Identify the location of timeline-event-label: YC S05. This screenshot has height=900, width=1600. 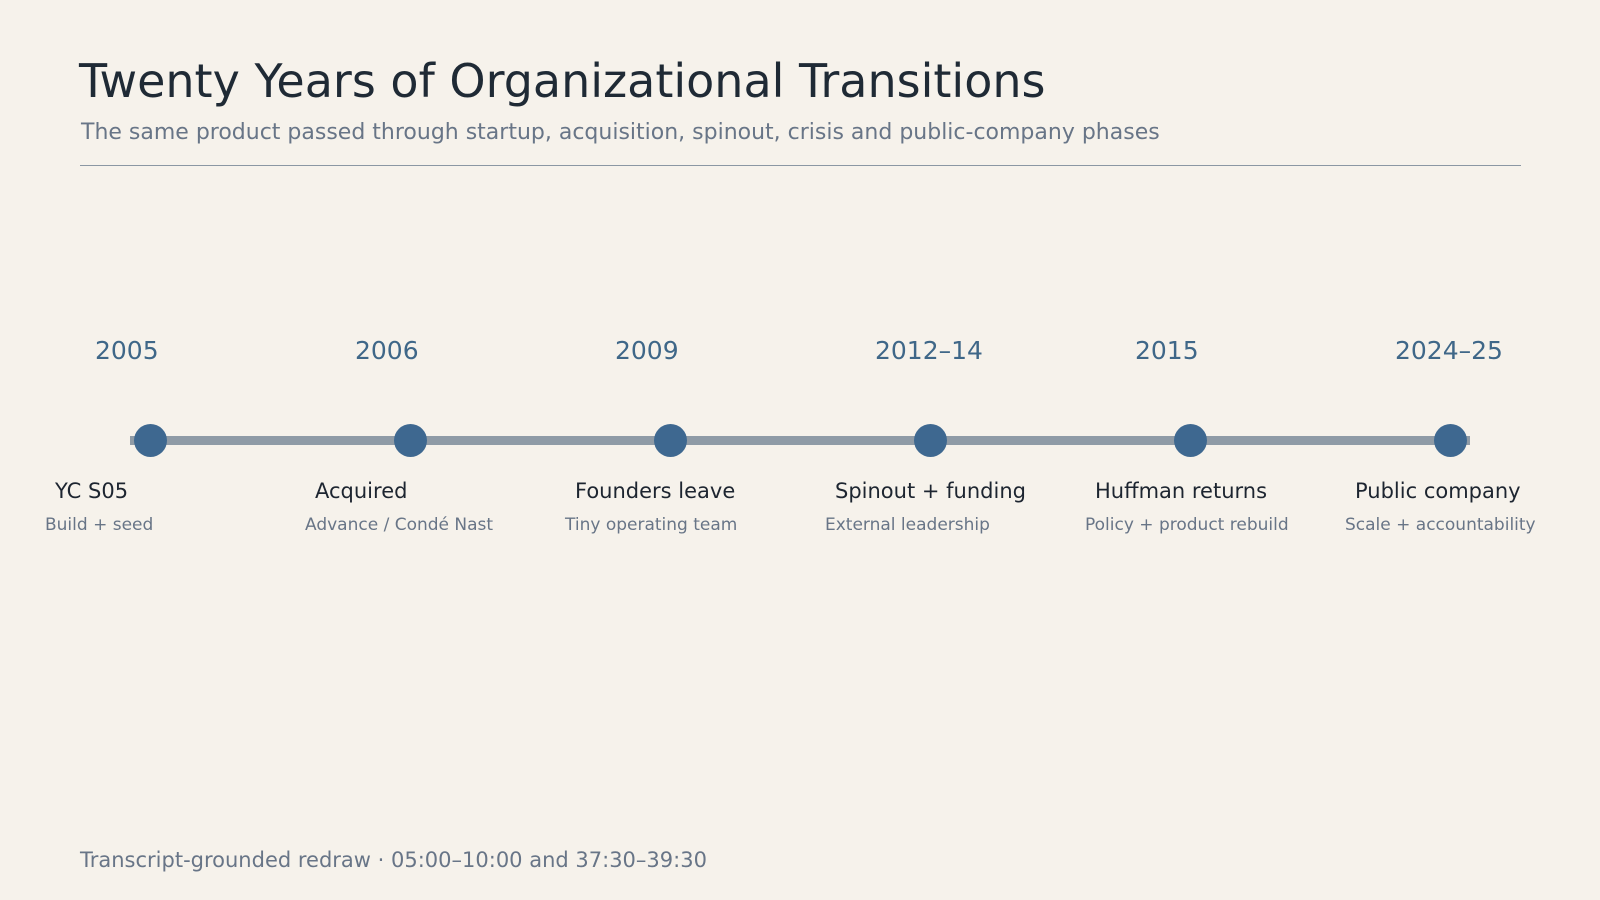
(92, 491).